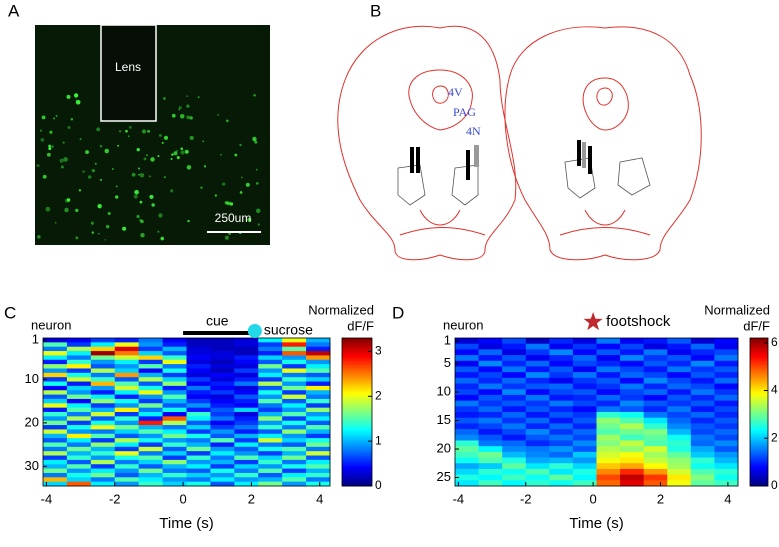 This screenshot has height=547, width=779. Describe the element at coordinates (51, 324) in the screenshot. I see `y-axis-label: neuron` at that location.